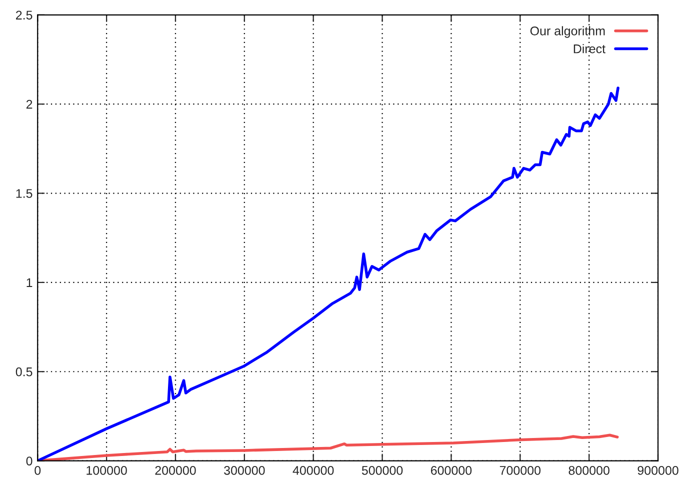  Describe the element at coordinates (382, 470) in the screenshot. I see `x-tick-label: 500000` at that location.